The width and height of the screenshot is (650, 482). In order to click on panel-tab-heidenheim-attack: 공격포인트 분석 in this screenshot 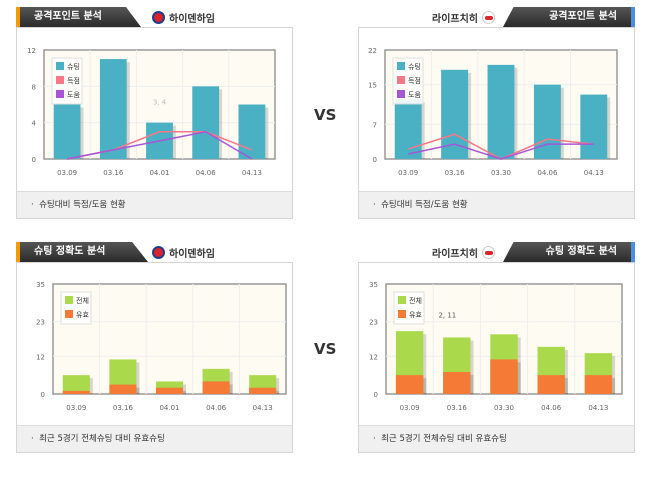, I will do `click(78, 17)`.